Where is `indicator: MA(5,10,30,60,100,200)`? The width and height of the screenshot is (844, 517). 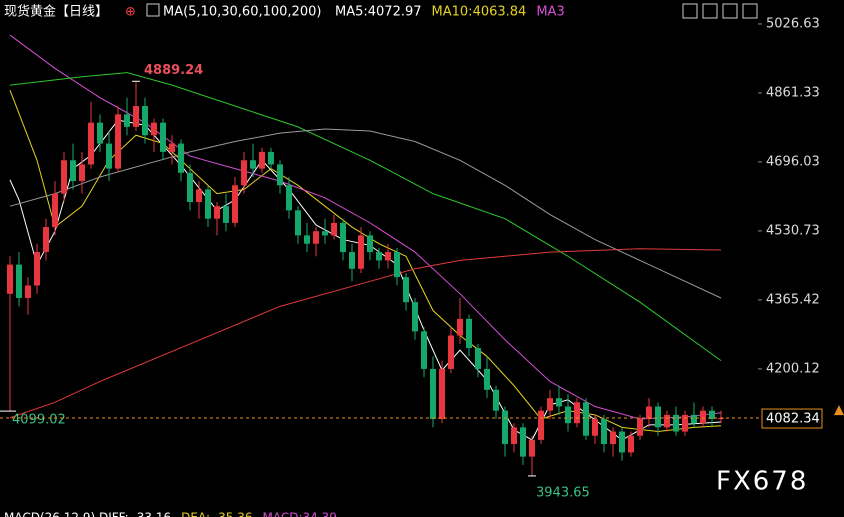 indicator: MA(5,10,30,60,100,200) is located at coordinates (242, 12).